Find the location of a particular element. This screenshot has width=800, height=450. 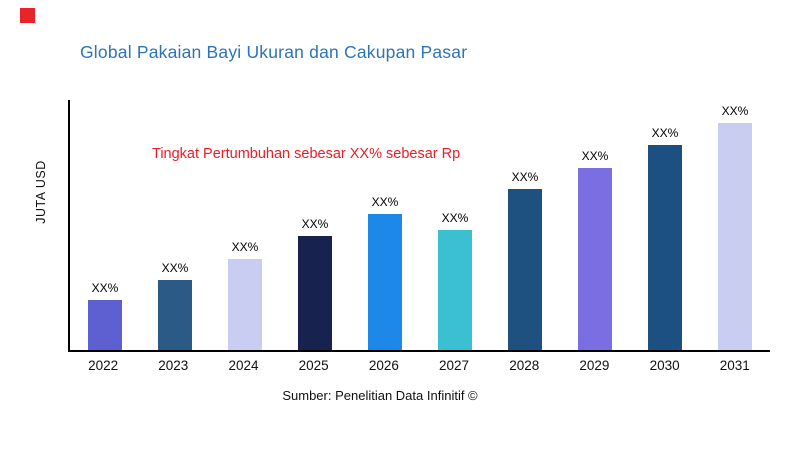

x-tick-label-2023: 2023 is located at coordinates (173, 365).